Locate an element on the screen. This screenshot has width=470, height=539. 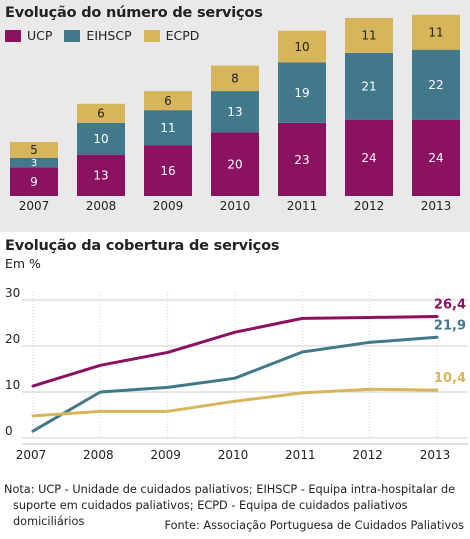
bar-ucp-2011 is located at coordinates (302, 159).